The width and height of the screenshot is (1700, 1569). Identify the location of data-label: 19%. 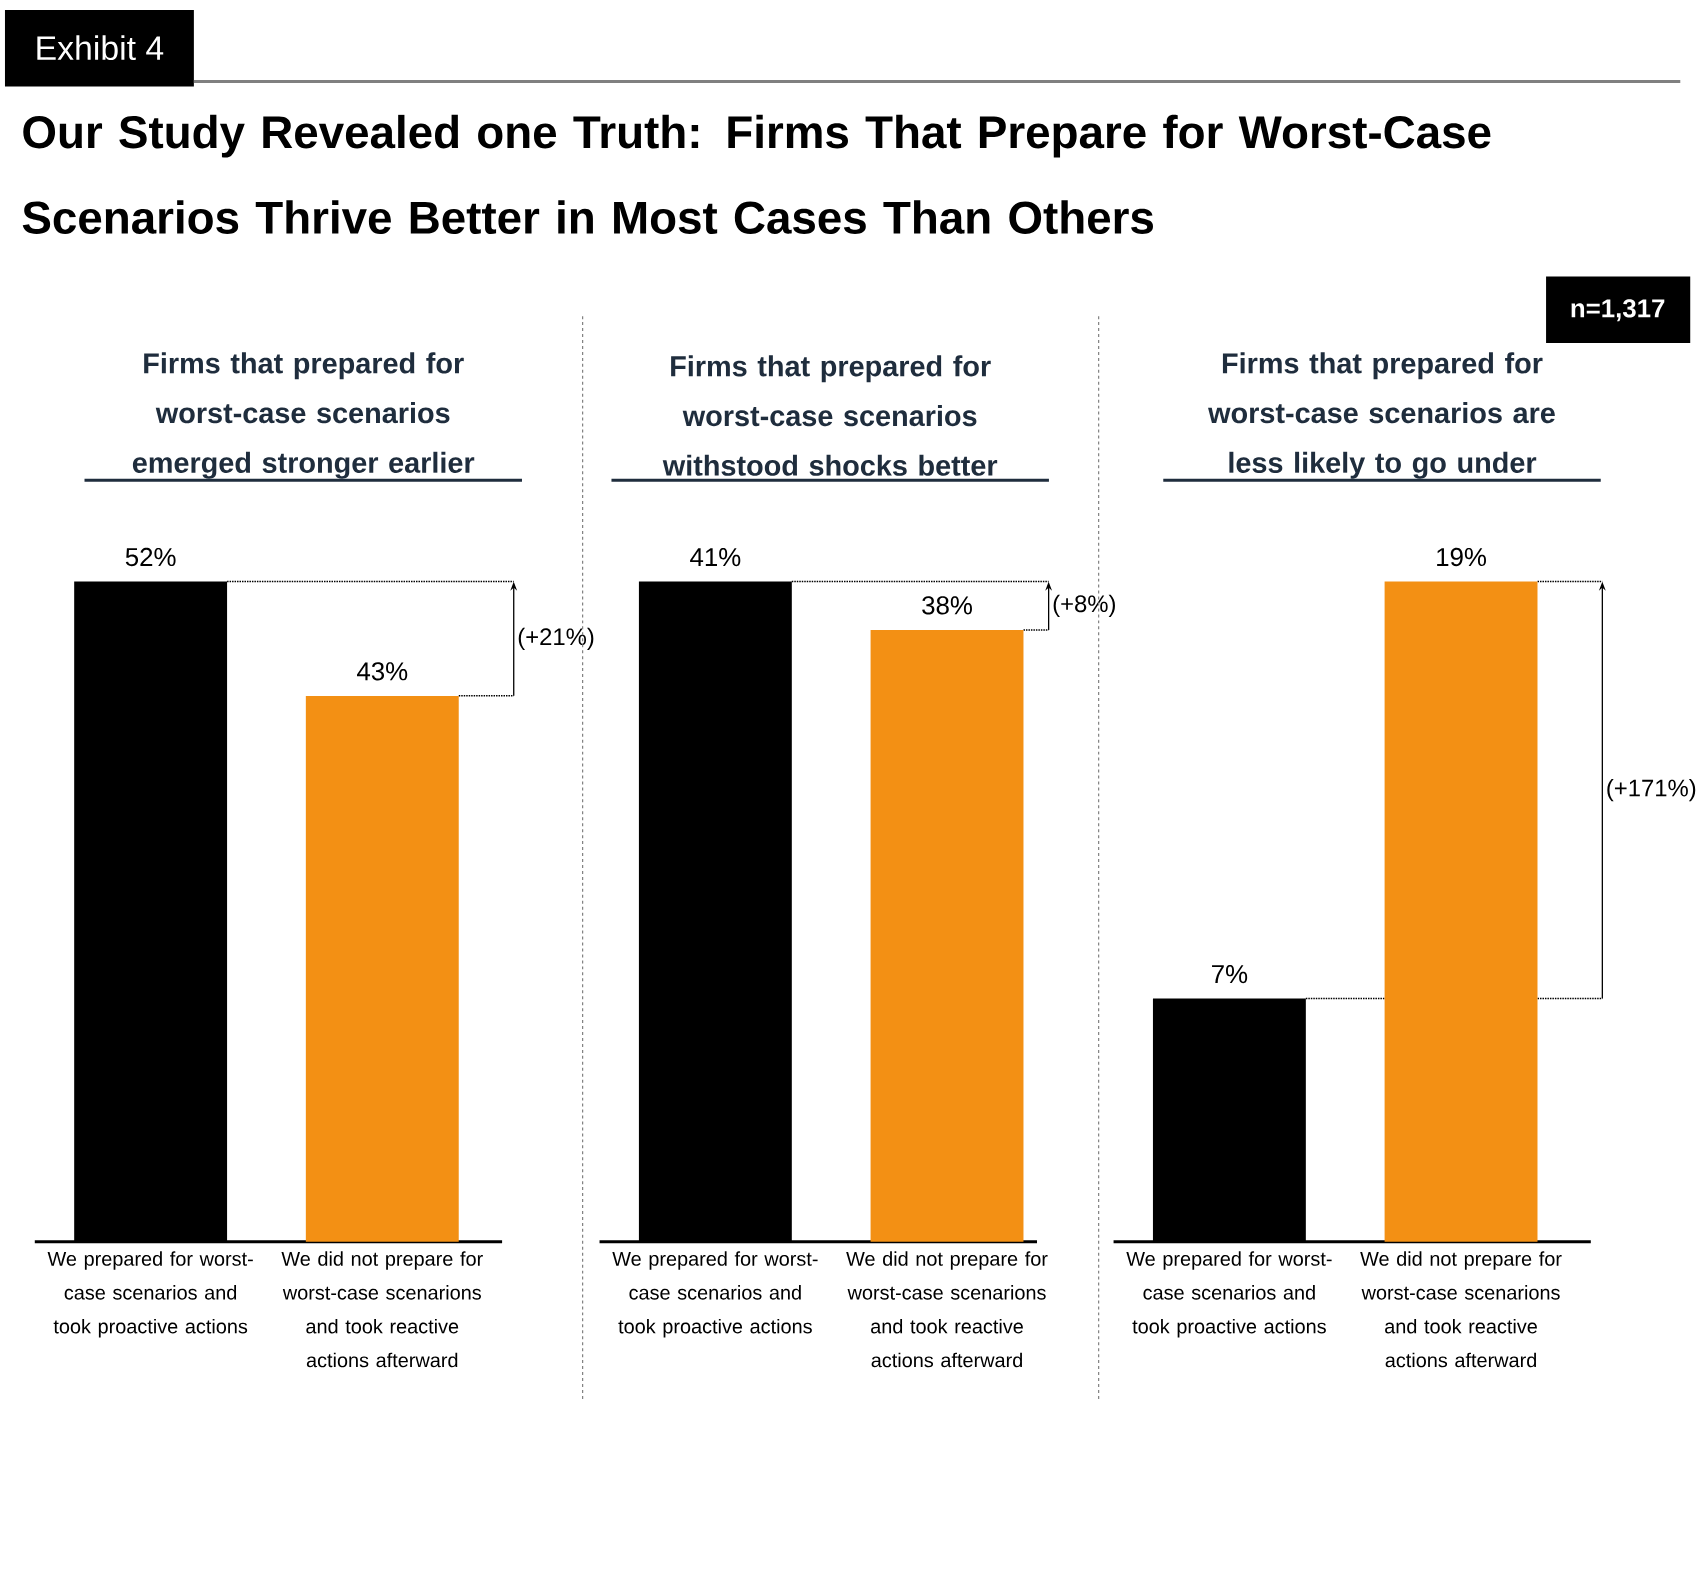
(1461, 557).